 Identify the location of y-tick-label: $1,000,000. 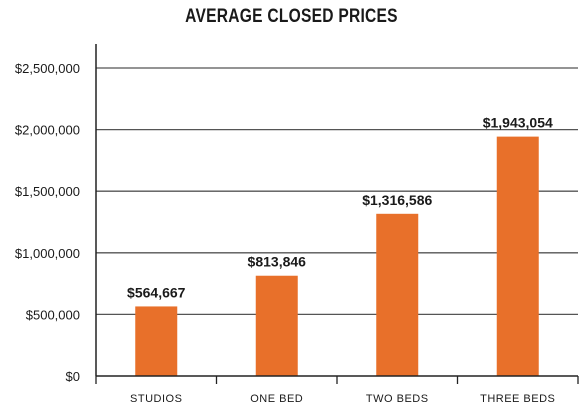
(47, 253).